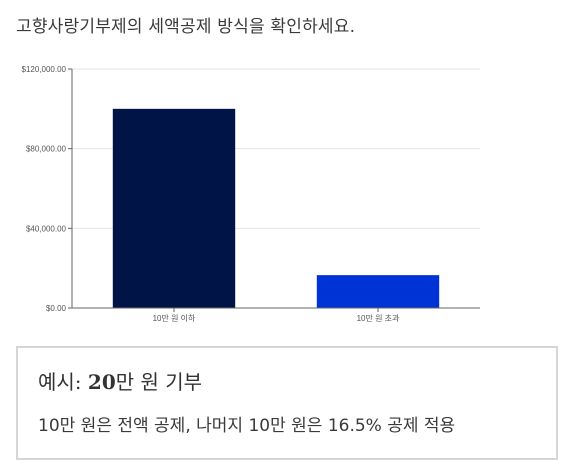  What do you see at coordinates (46, 228) in the screenshot?
I see `y-tick-label: $40,000.00` at bounding box center [46, 228].